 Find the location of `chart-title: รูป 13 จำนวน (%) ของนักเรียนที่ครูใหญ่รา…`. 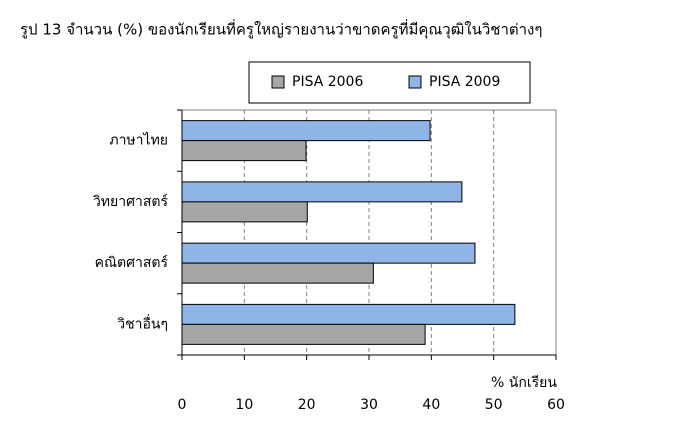

chart-title: รูป 13 จำนวน (%) ของนักเรียนที่ครูใหญ่รา… is located at coordinates (281, 29).